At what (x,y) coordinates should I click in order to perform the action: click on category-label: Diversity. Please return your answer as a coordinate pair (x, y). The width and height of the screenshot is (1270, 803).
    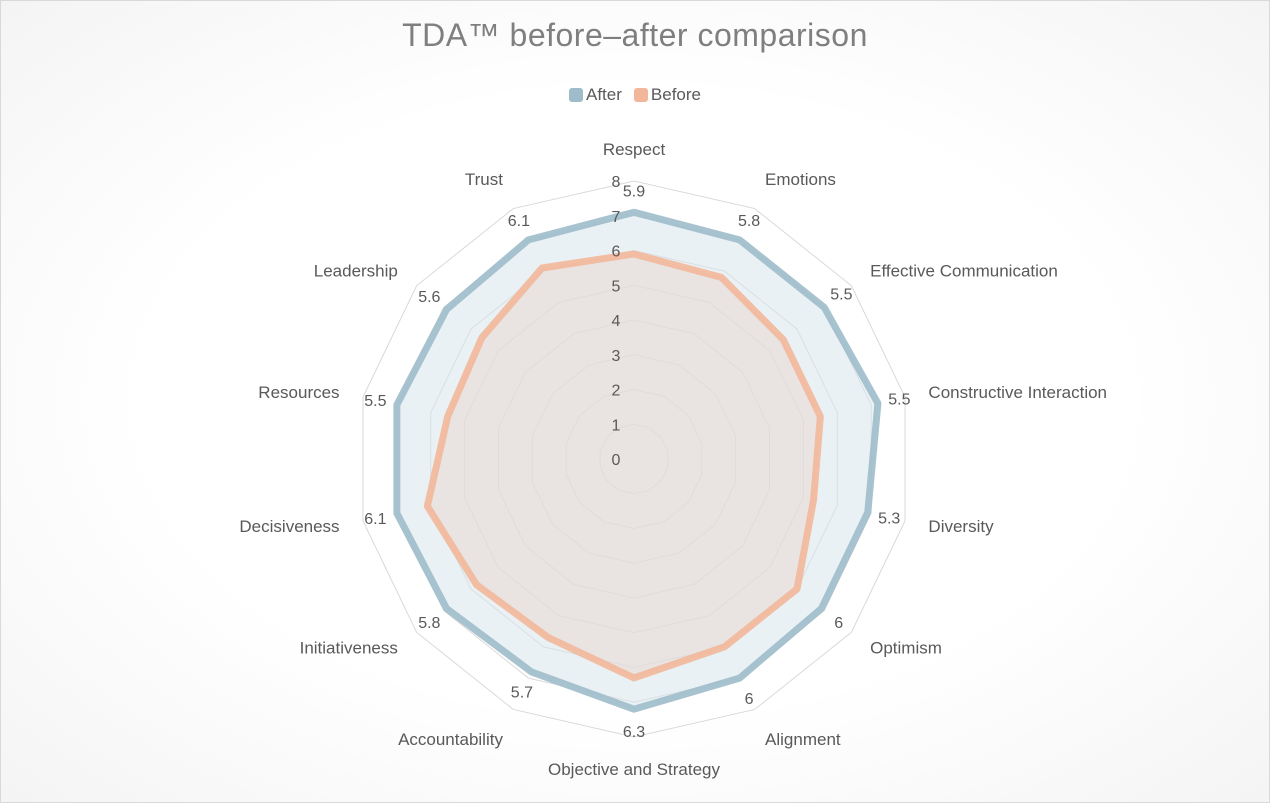
    Looking at the image, I should click on (961, 526).